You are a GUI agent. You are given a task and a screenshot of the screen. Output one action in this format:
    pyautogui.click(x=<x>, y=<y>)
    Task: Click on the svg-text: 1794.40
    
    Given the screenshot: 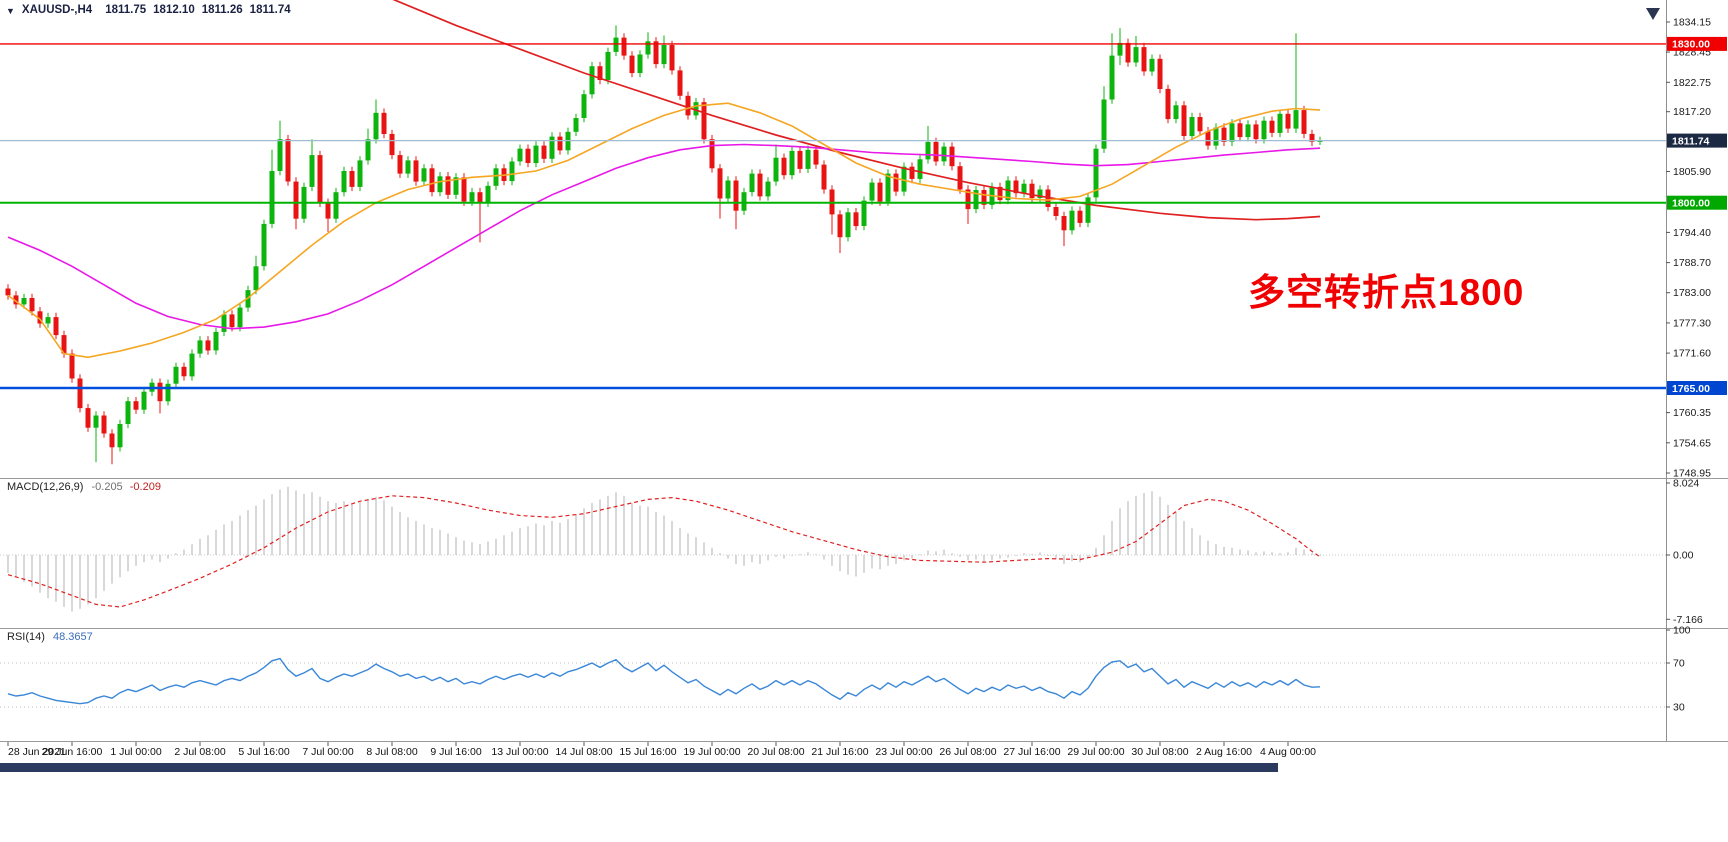 What is the action you would take?
    pyautogui.click(x=1692, y=233)
    